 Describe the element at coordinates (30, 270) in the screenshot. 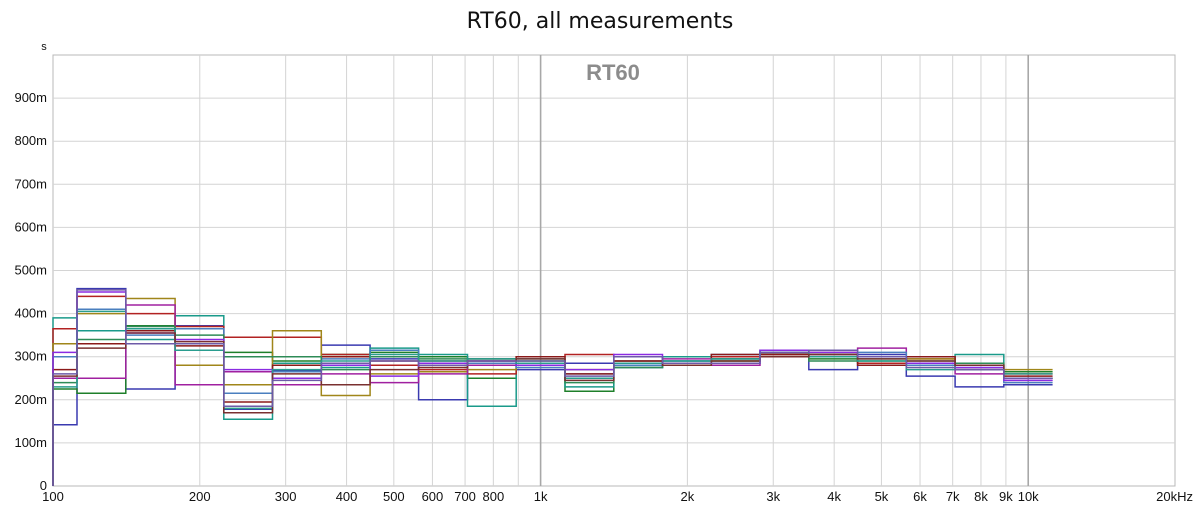

I see `y-tick-label: 500m` at that location.